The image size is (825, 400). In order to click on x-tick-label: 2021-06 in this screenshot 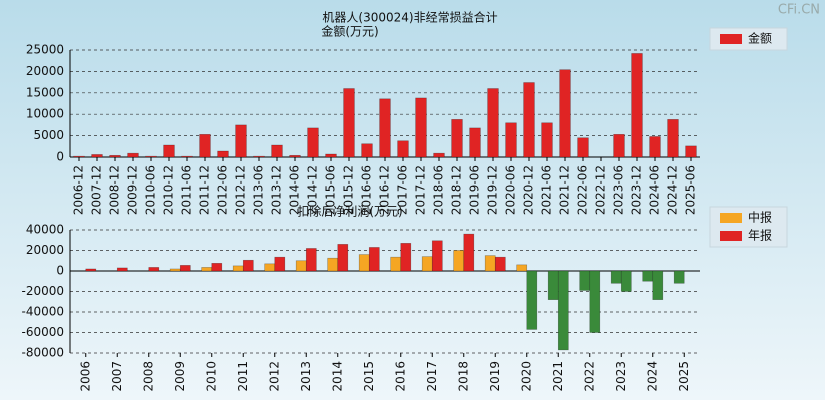, I will do `click(547, 190)`.